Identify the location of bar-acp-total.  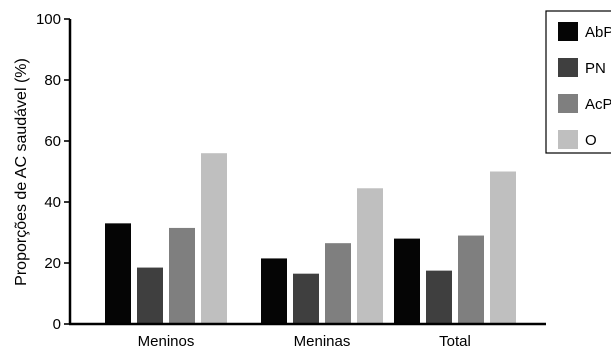
(471, 279).